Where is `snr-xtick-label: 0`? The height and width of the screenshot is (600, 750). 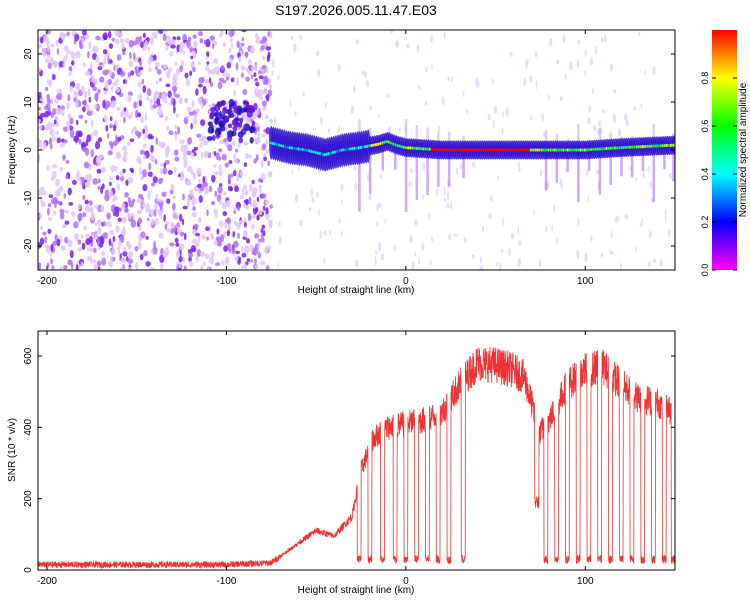 snr-xtick-label: 0 is located at coordinates (406, 581).